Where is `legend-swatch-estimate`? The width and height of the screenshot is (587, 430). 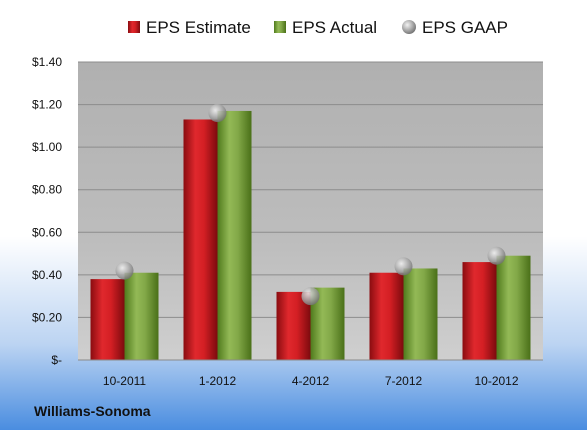
legend-swatch-estimate is located at coordinates (134, 27).